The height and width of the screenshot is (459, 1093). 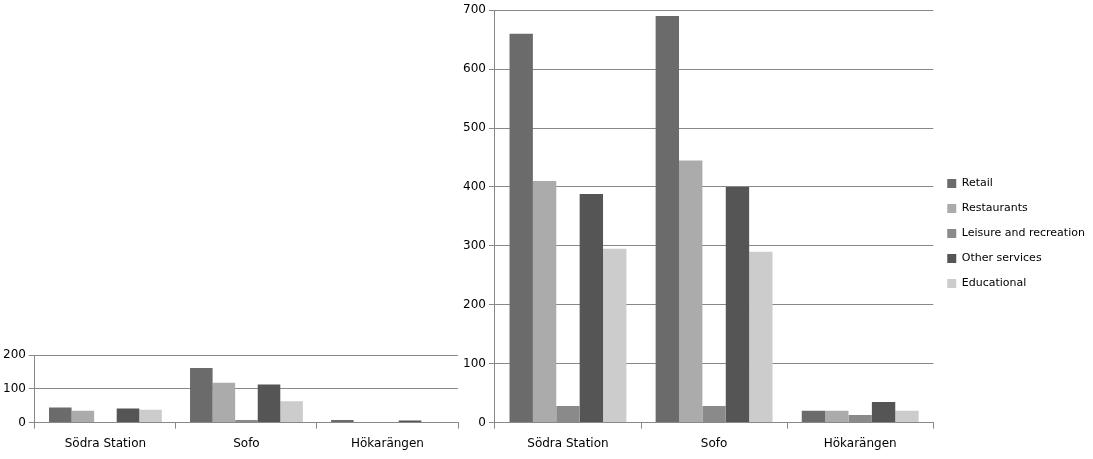 What do you see at coordinates (994, 208) in the screenshot?
I see `legend-label: Restaurants` at bounding box center [994, 208].